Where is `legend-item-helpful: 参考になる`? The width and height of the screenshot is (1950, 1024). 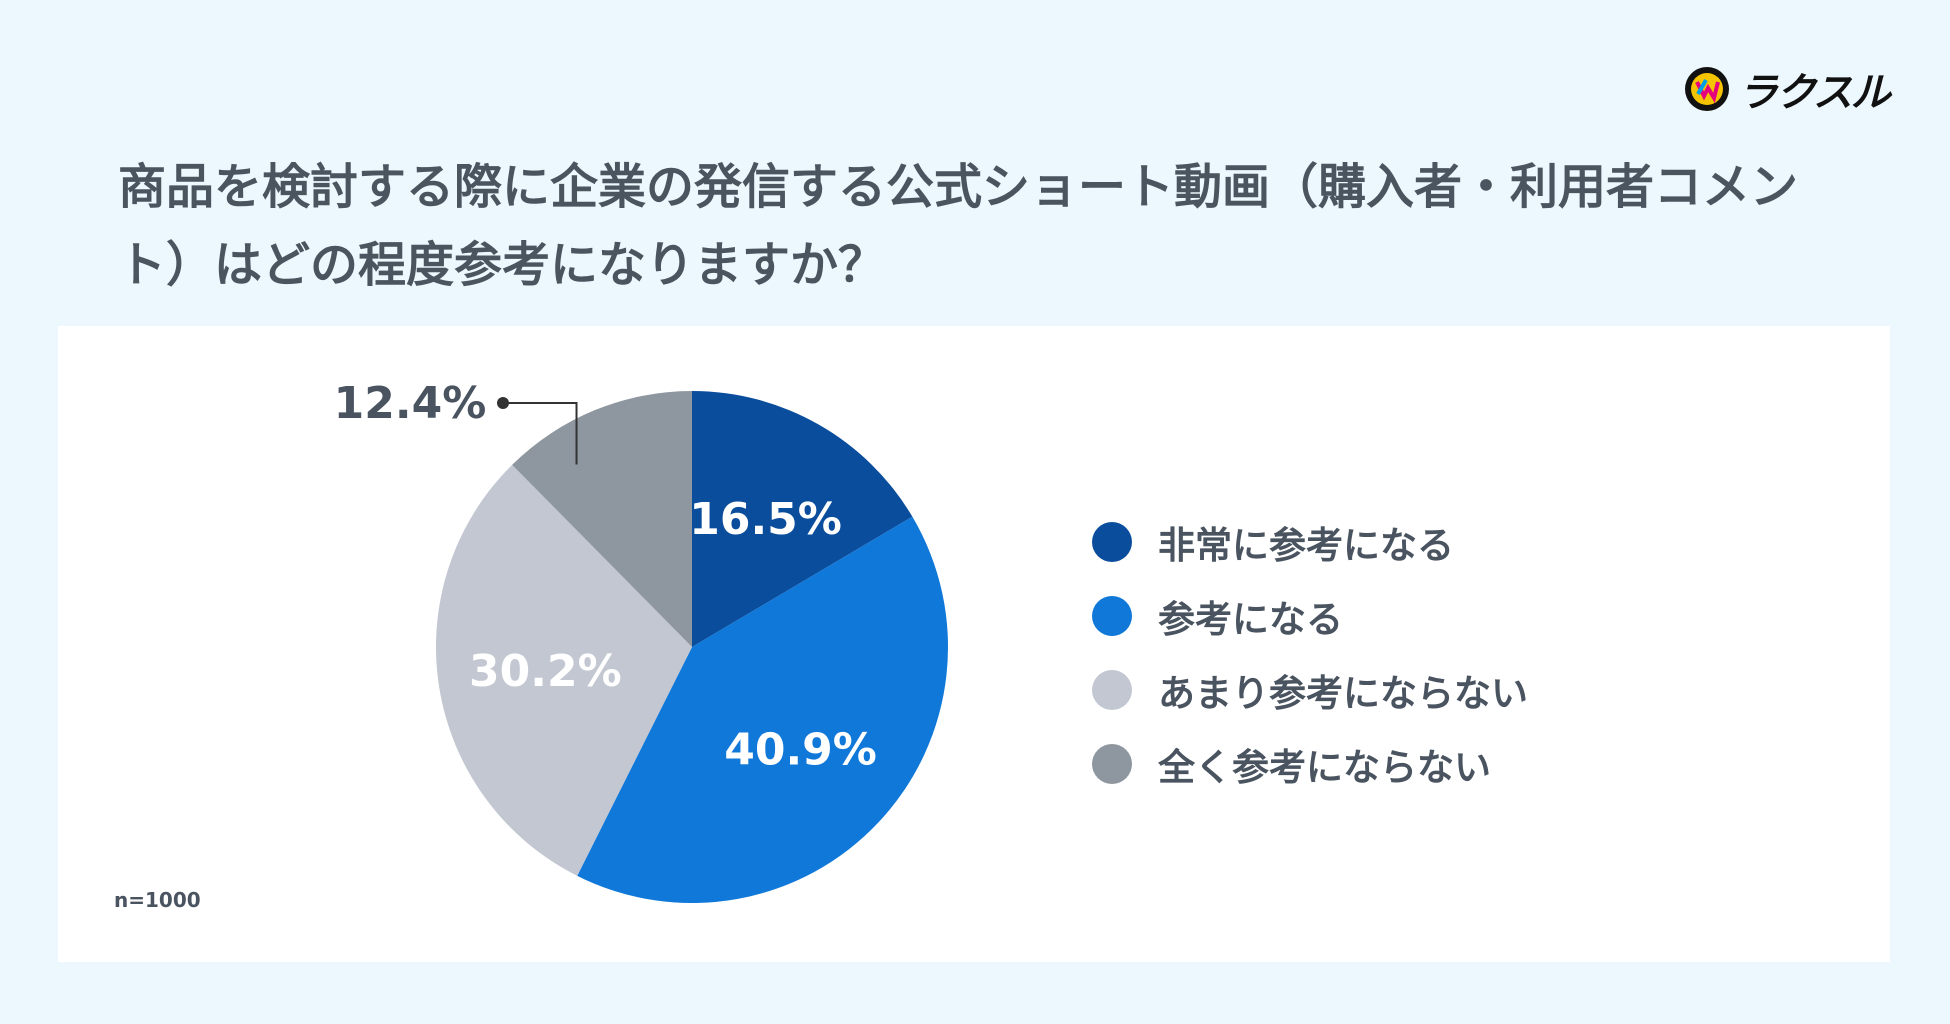
legend-item-helpful: 参考になる is located at coordinates (1310, 616).